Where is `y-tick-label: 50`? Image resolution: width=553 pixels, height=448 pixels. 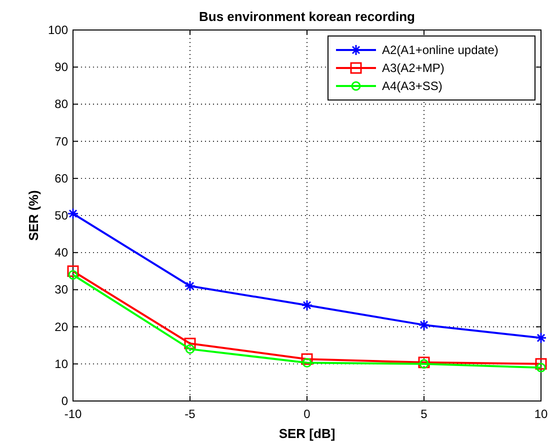
y-tick-label: 50 is located at coordinates (61, 215).